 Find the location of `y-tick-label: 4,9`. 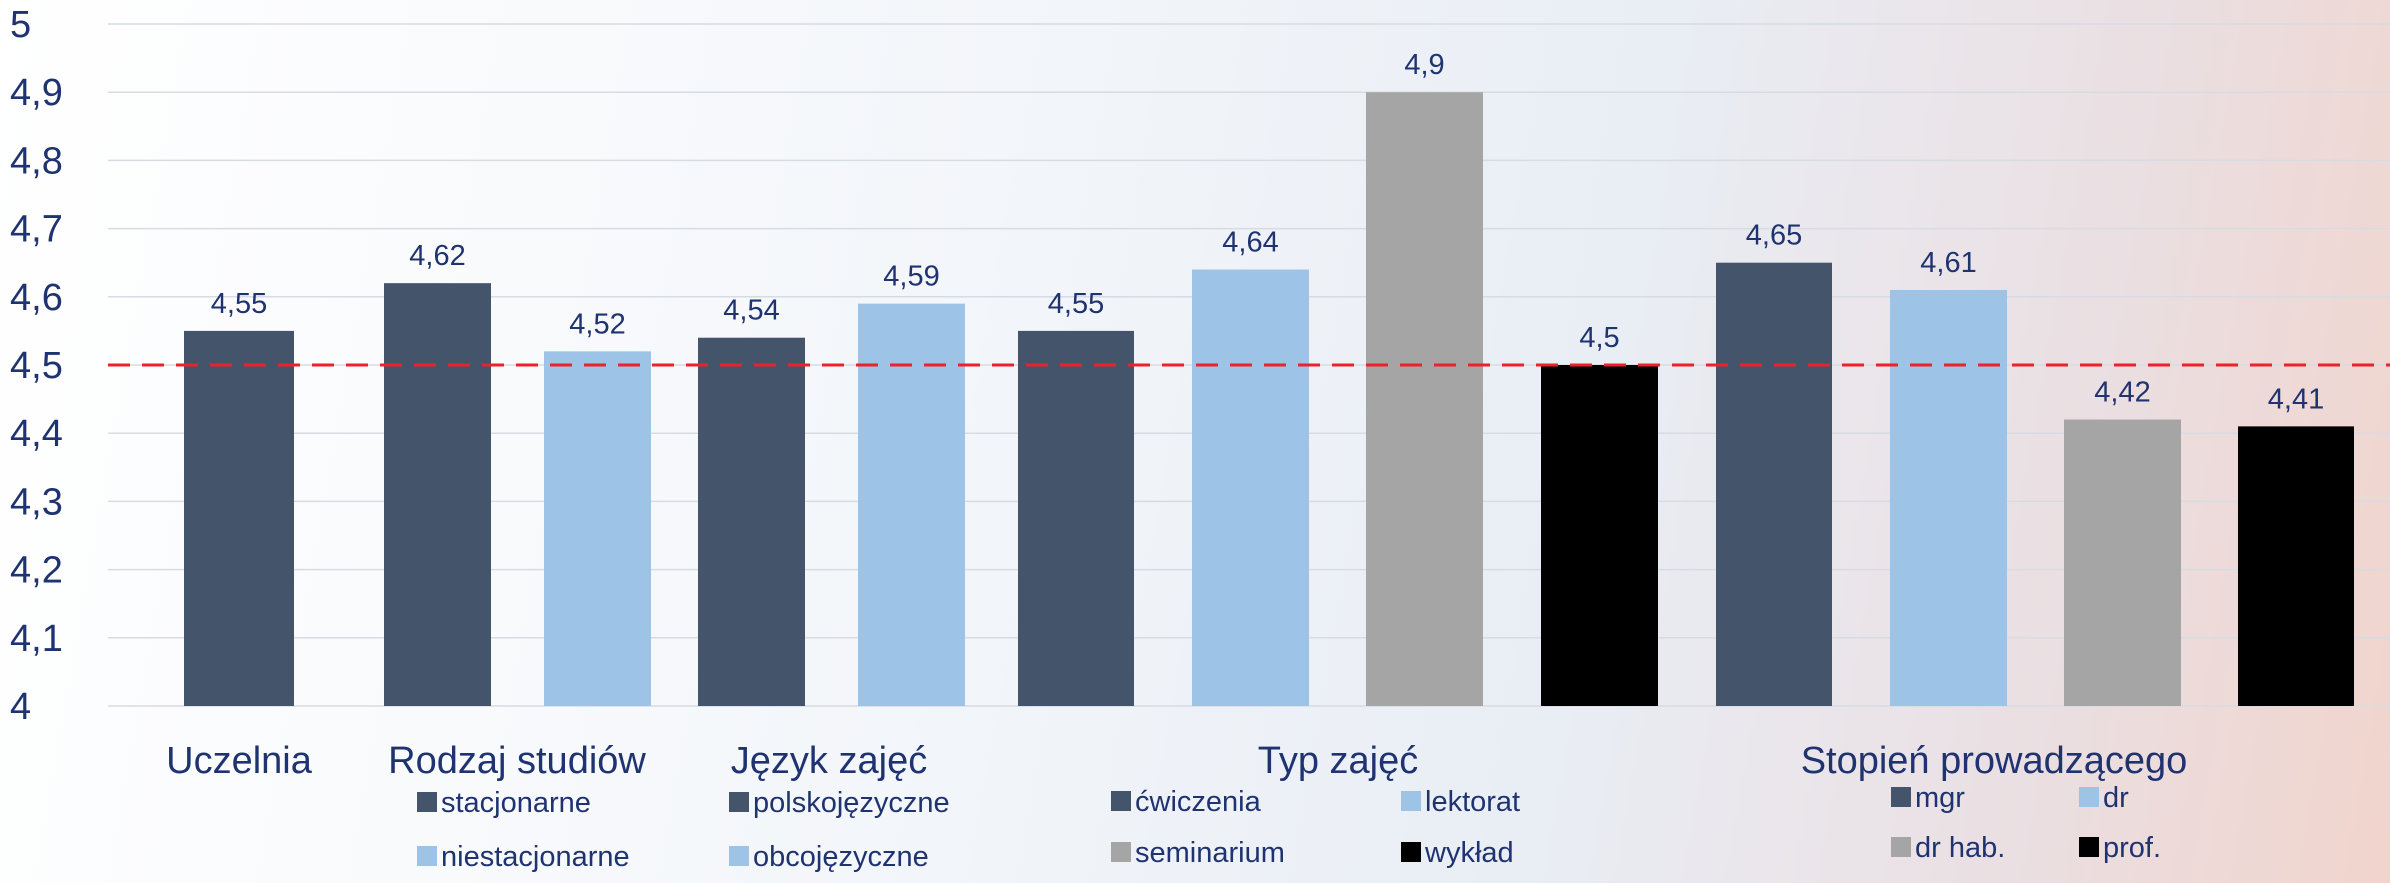

y-tick-label: 4,9 is located at coordinates (36, 93).